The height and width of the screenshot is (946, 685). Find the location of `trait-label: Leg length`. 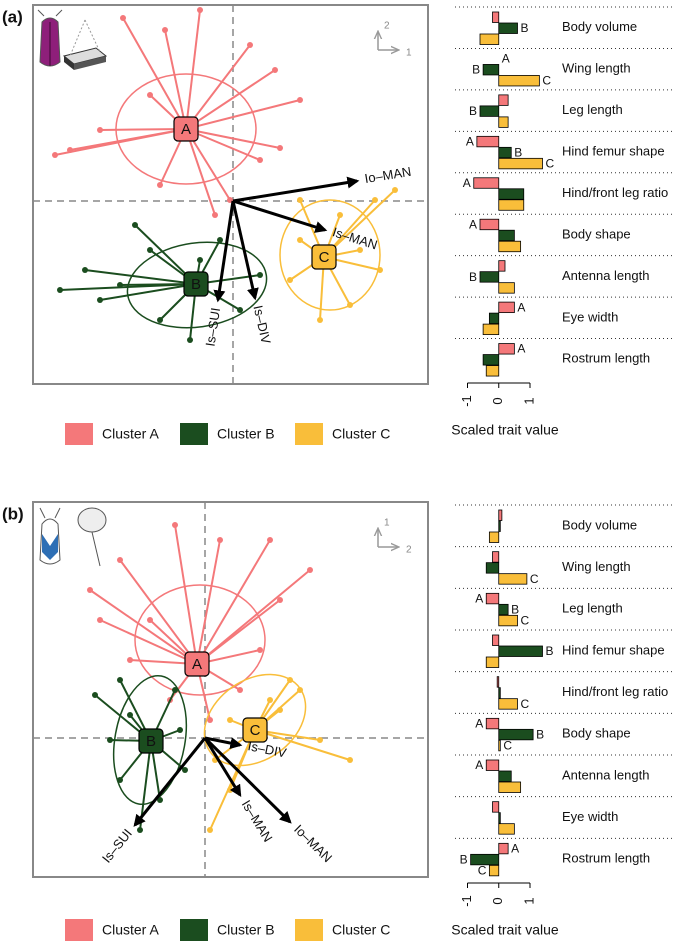

trait-label: Leg length is located at coordinates (592, 109).